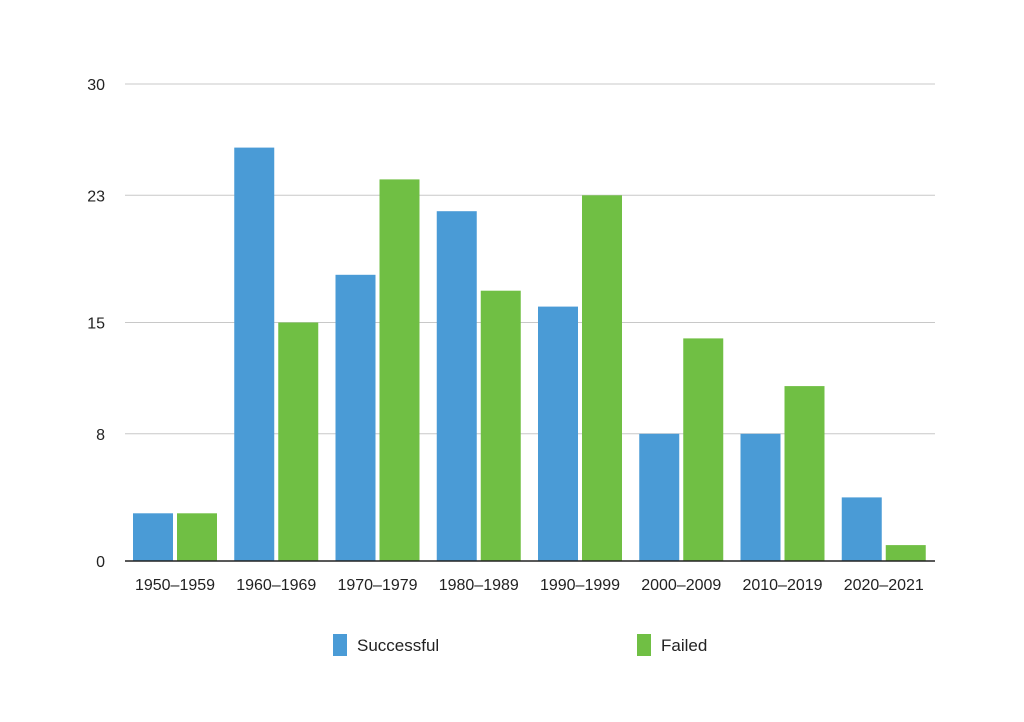  What do you see at coordinates (398, 645) in the screenshot?
I see `legend-label-successful: Successful` at bounding box center [398, 645].